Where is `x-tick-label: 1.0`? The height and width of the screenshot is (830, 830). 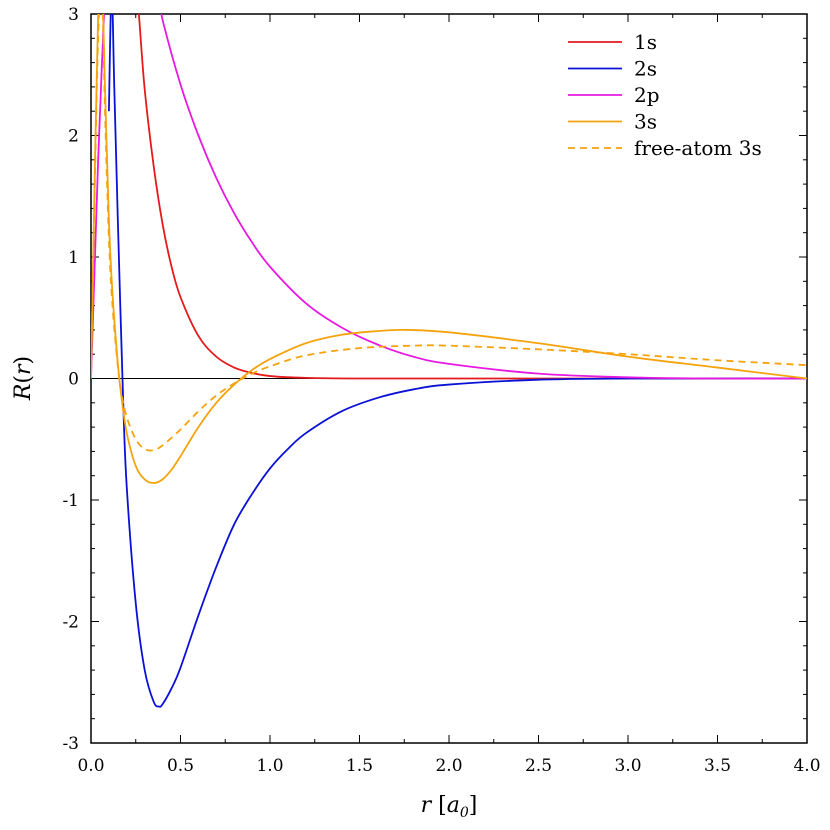 x-tick-label: 1.0 is located at coordinates (269, 766).